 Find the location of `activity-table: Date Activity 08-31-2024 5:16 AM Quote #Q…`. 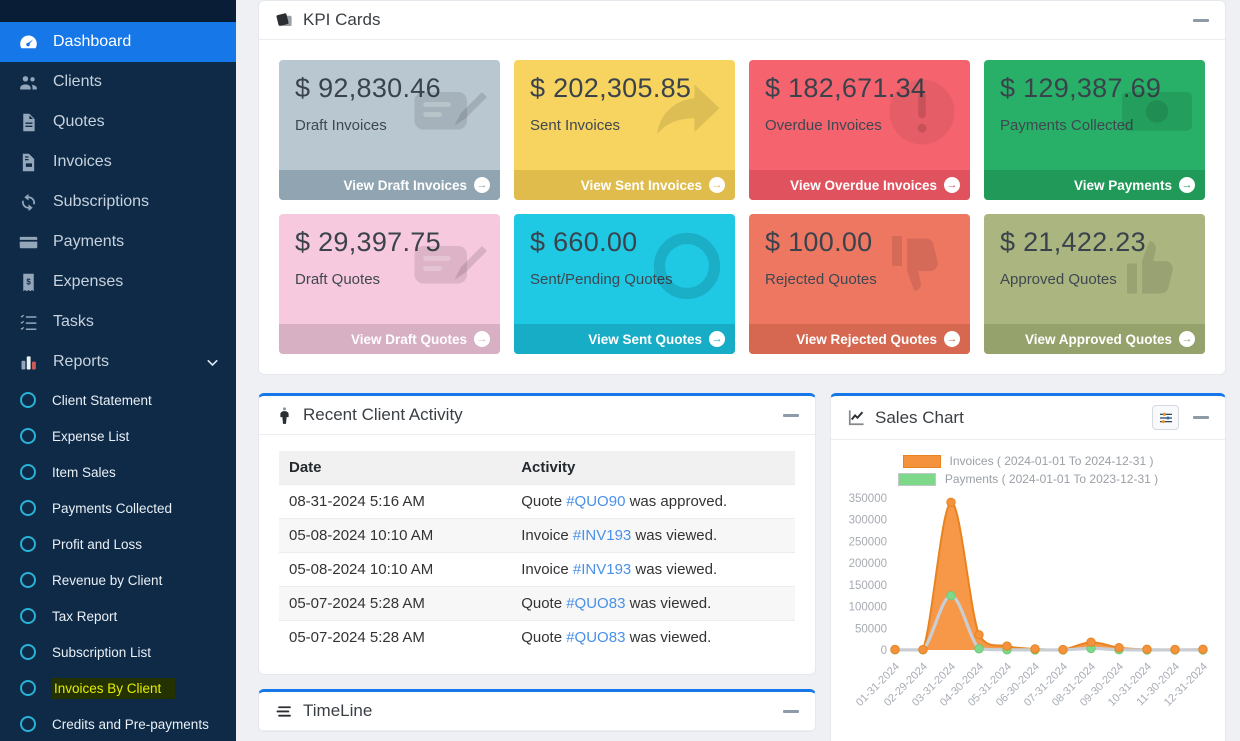

activity-table: Date Activity 08-31-2024 5:16 AM Quote #Q… is located at coordinates (537, 552).